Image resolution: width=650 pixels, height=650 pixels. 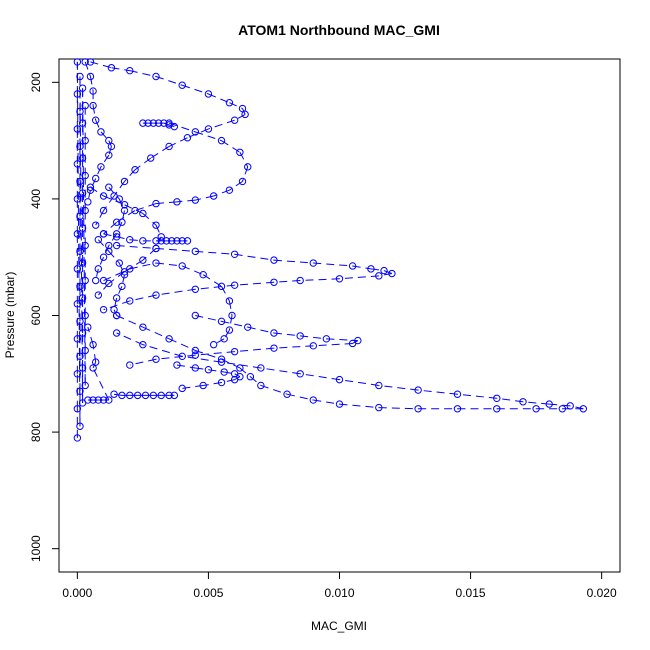 What do you see at coordinates (10, 315) in the screenshot?
I see `y-axis-label: Pressure (mbar)` at bounding box center [10, 315].